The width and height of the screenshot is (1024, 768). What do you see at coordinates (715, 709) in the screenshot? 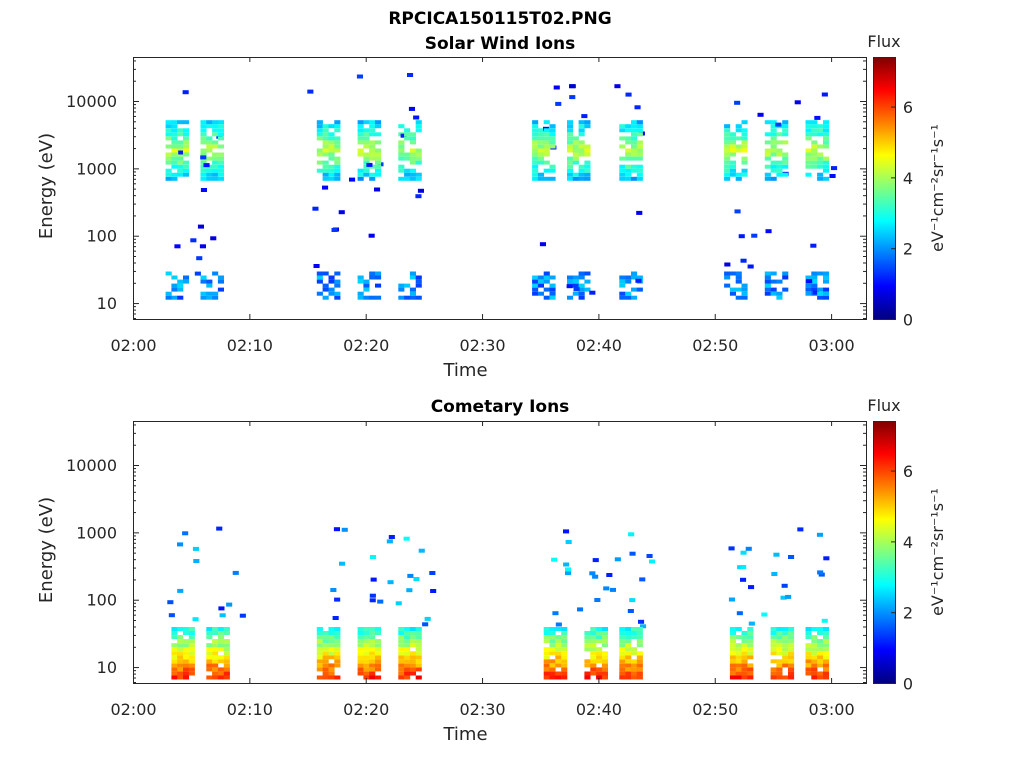
I see `x-tick-label: 02:50` at bounding box center [715, 709].